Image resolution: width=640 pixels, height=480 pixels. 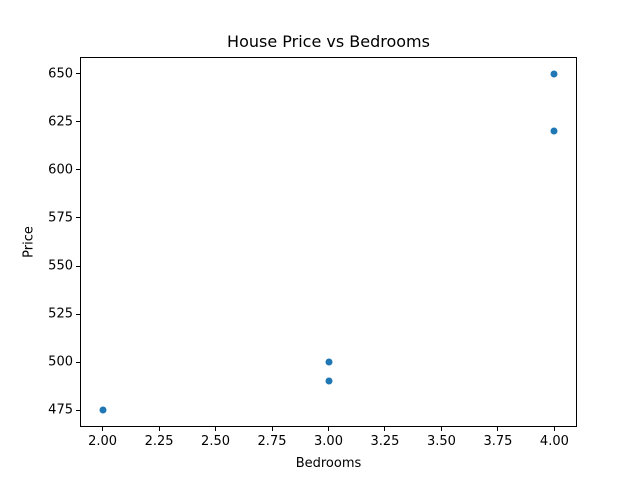 I want to click on x-tick-label: 2.00, so click(x=103, y=441).